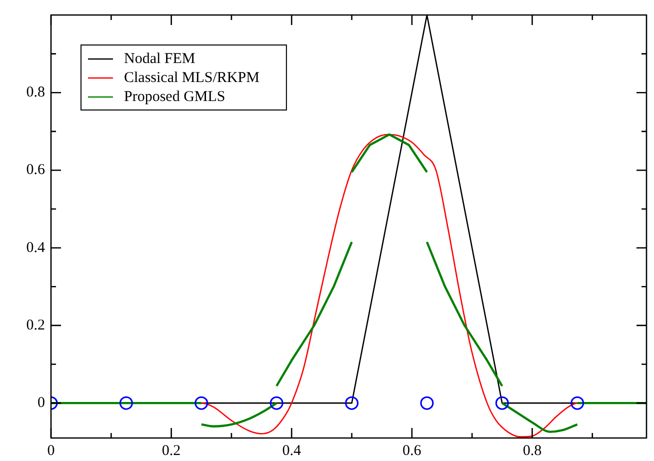 The height and width of the screenshot is (461, 654). I want to click on y-tick-label: 0.4, so click(36, 248).